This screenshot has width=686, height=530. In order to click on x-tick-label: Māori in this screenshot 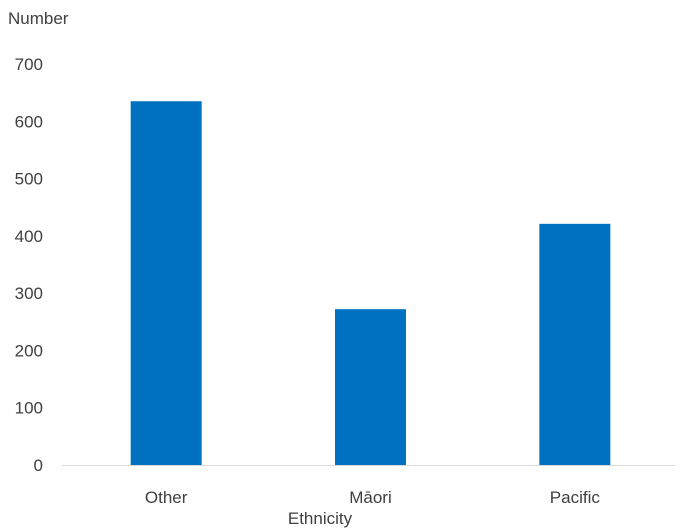, I will do `click(370, 497)`.